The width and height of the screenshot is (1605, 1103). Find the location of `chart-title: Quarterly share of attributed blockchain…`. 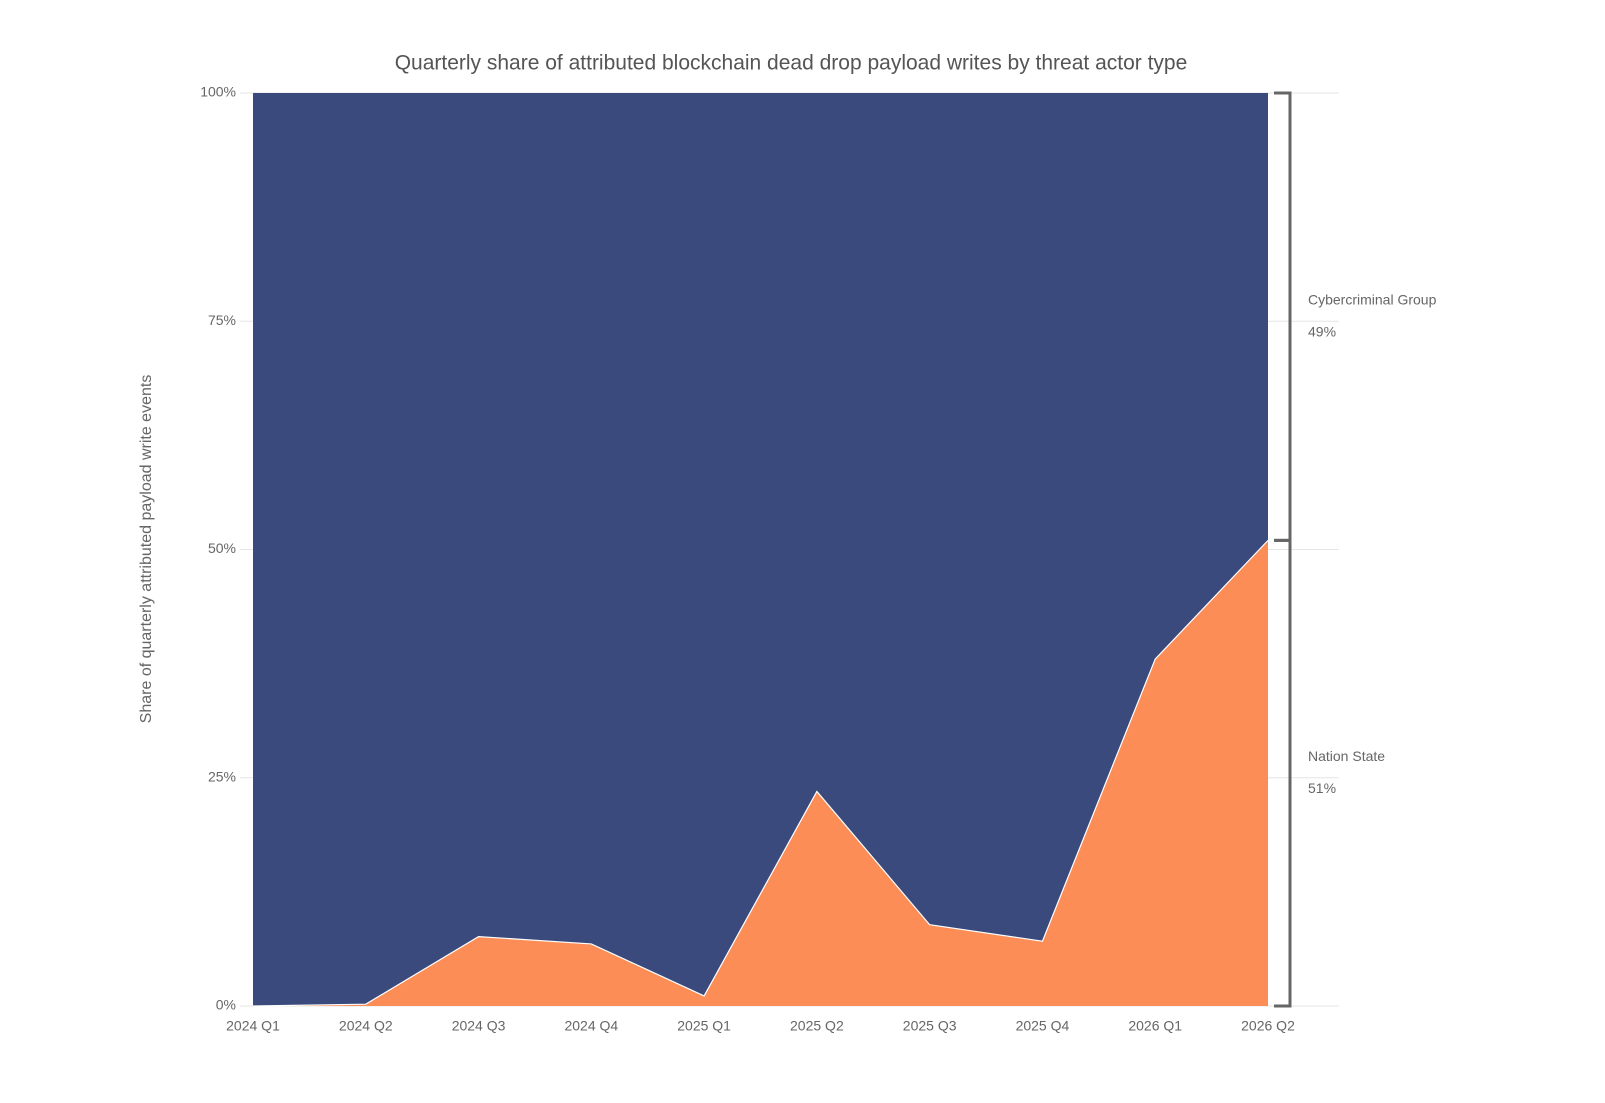

chart-title: Quarterly share of attributed blockchain… is located at coordinates (791, 63).